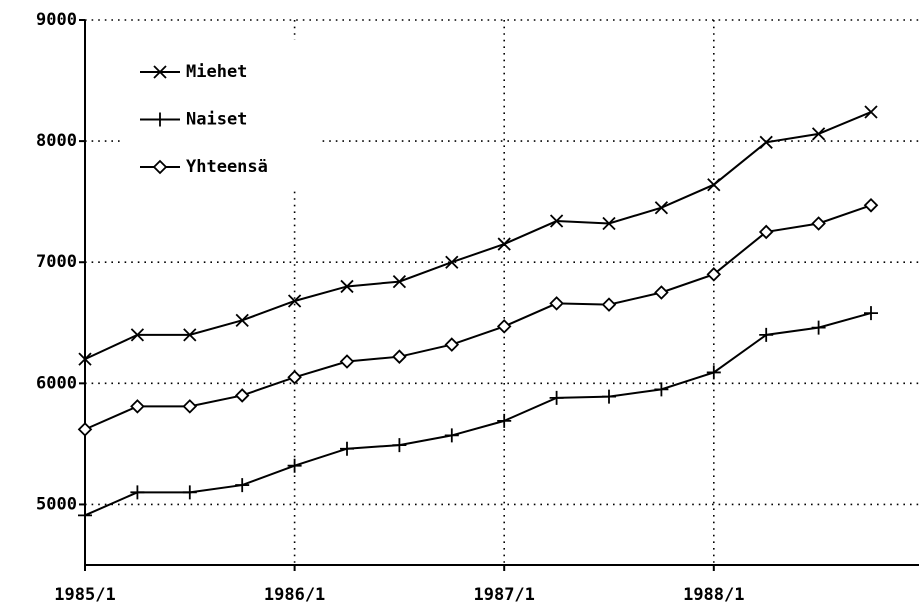 The width and height of the screenshot is (919, 615). Describe the element at coordinates (294, 595) in the screenshot. I see `x-tick-label: 1986/1` at that location.